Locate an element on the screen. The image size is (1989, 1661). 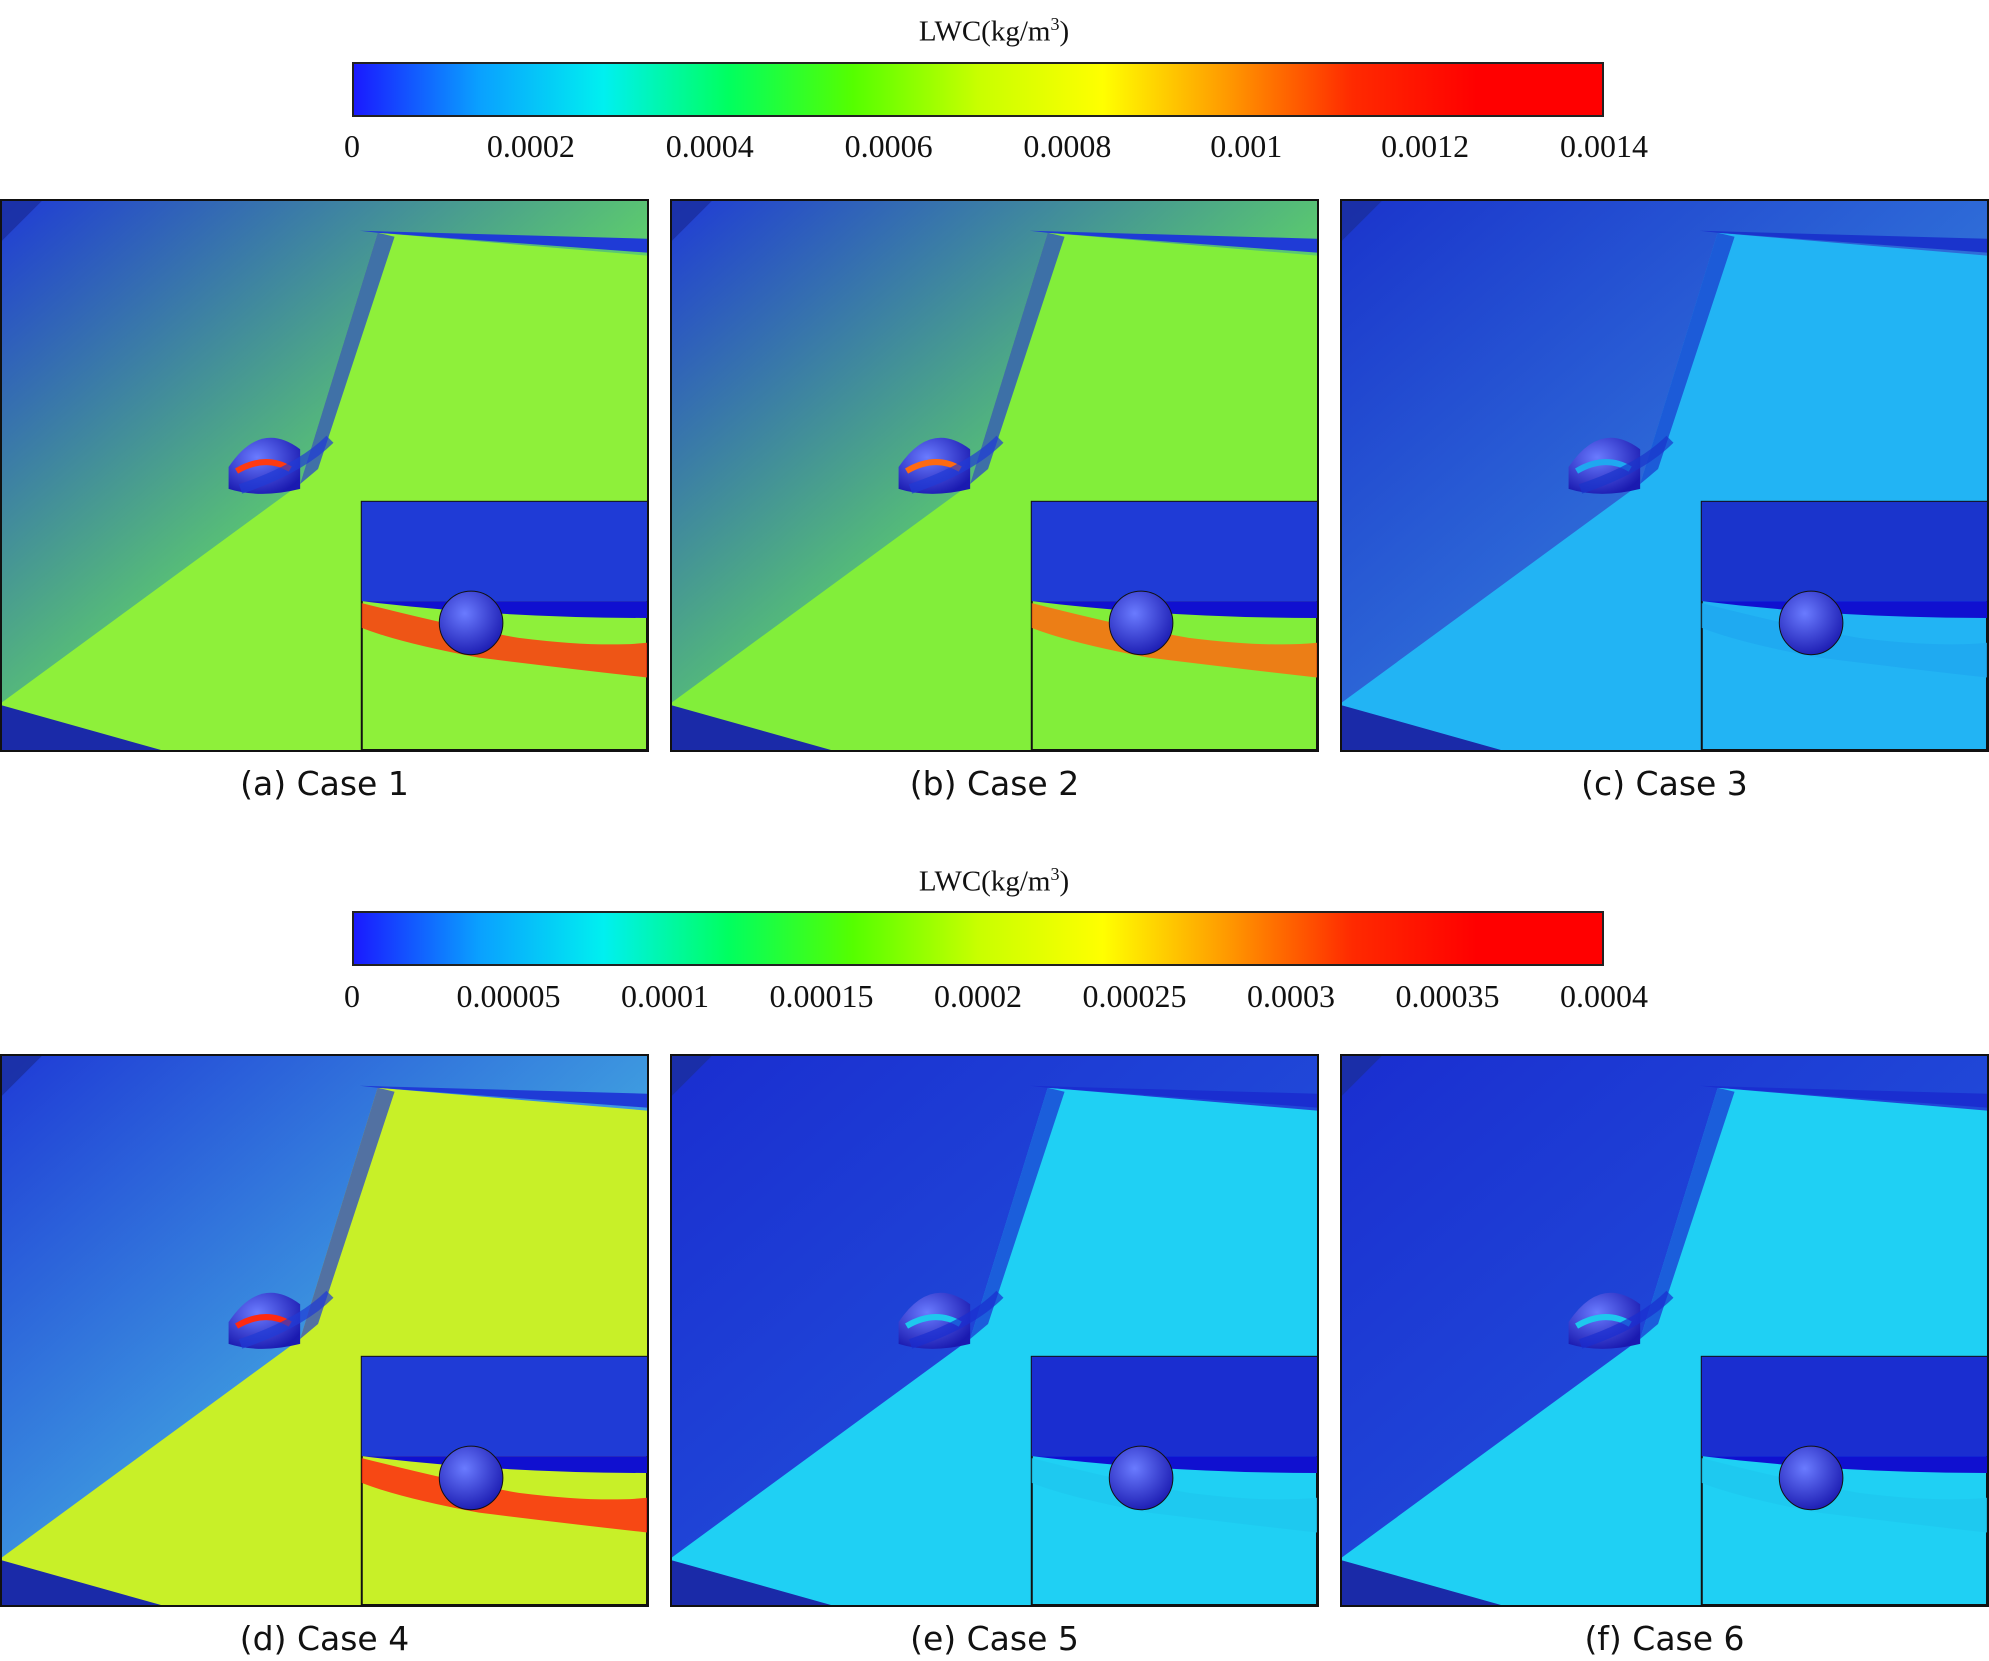
colorbar-title-1: LWC(kg/m3) is located at coordinates (994, 31).